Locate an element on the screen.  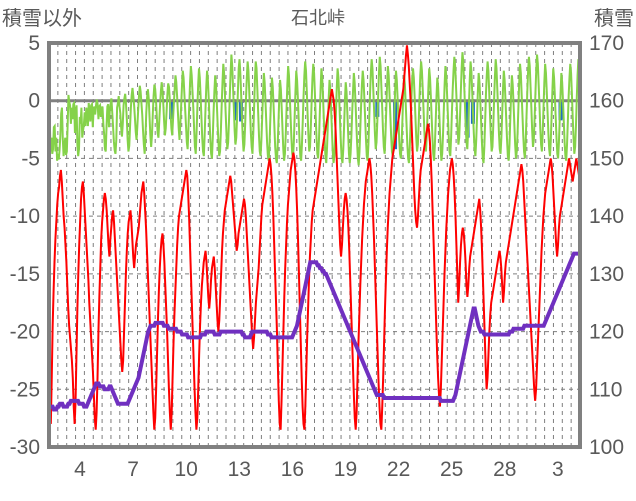
right-tick-label: 140 is located at coordinates (606, 216).